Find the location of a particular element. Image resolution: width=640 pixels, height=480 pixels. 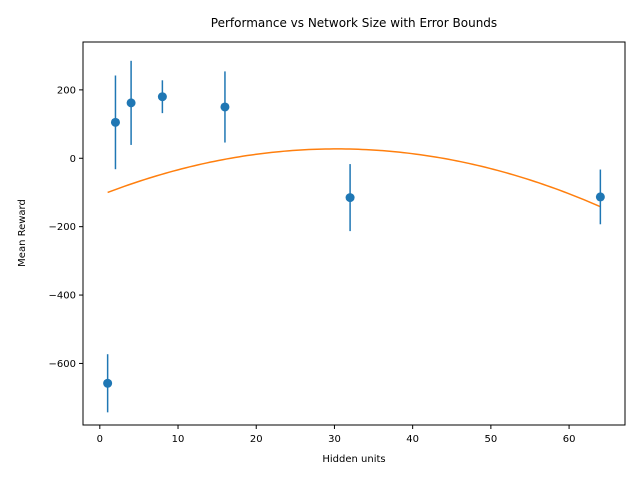

x-tick-label: 30 is located at coordinates (334, 439).